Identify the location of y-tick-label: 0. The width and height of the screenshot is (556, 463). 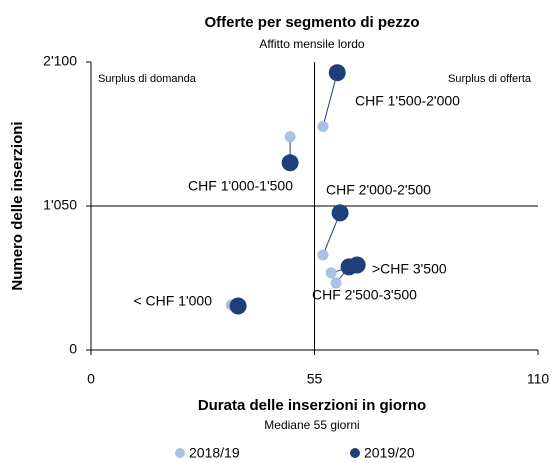
(73, 349).